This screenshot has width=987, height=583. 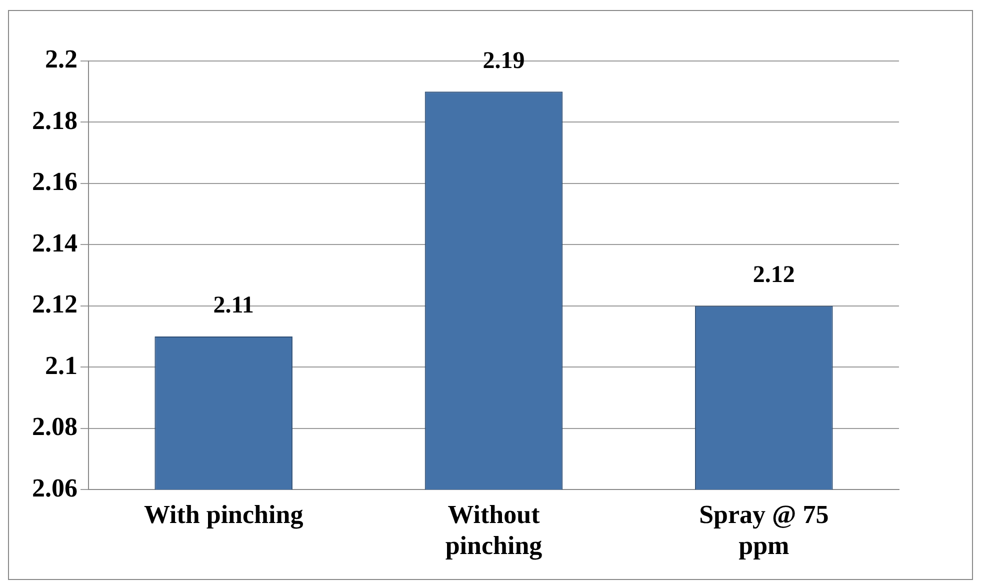 What do you see at coordinates (773, 275) in the screenshot?
I see `data-label: 2.12` at bounding box center [773, 275].